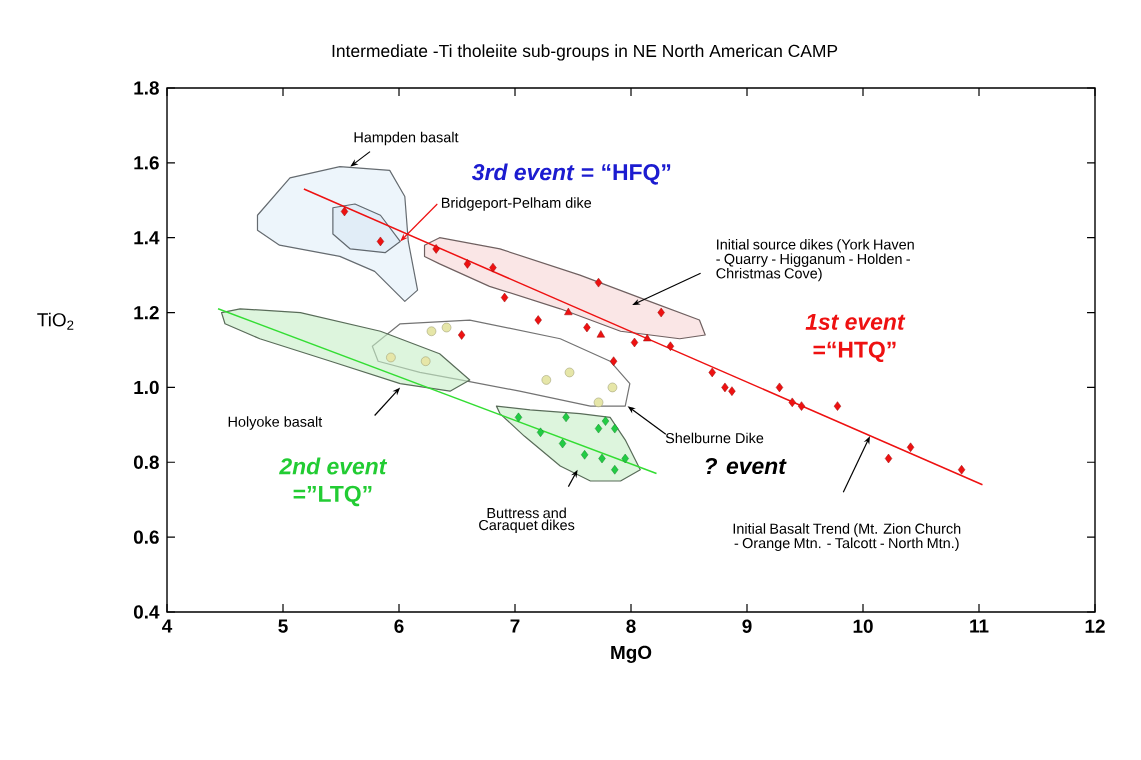 The image size is (1141, 760). I want to click on annotation: Hampden basalt, so click(406, 138).